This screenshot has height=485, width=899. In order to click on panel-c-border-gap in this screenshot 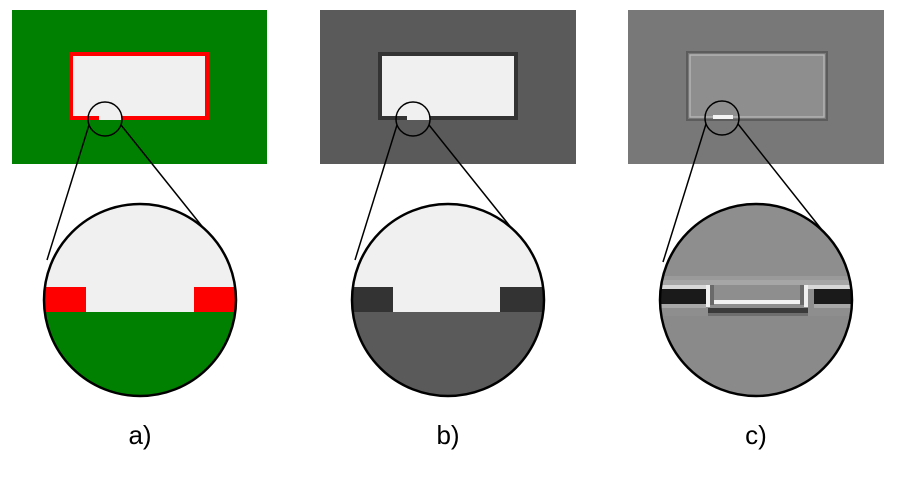, I will do `click(723, 117)`.